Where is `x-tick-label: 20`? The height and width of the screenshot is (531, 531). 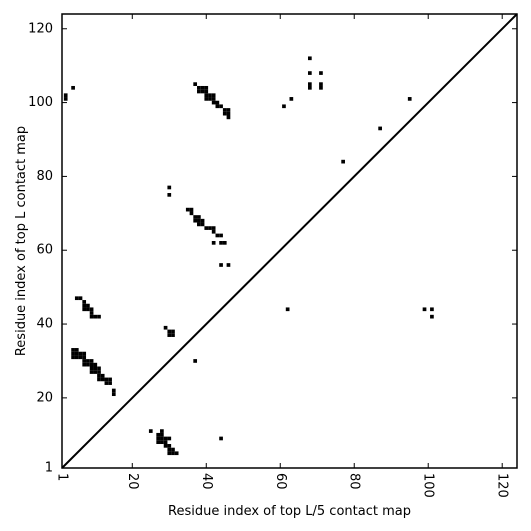
x-tick-label: 20 is located at coordinates (132, 481).